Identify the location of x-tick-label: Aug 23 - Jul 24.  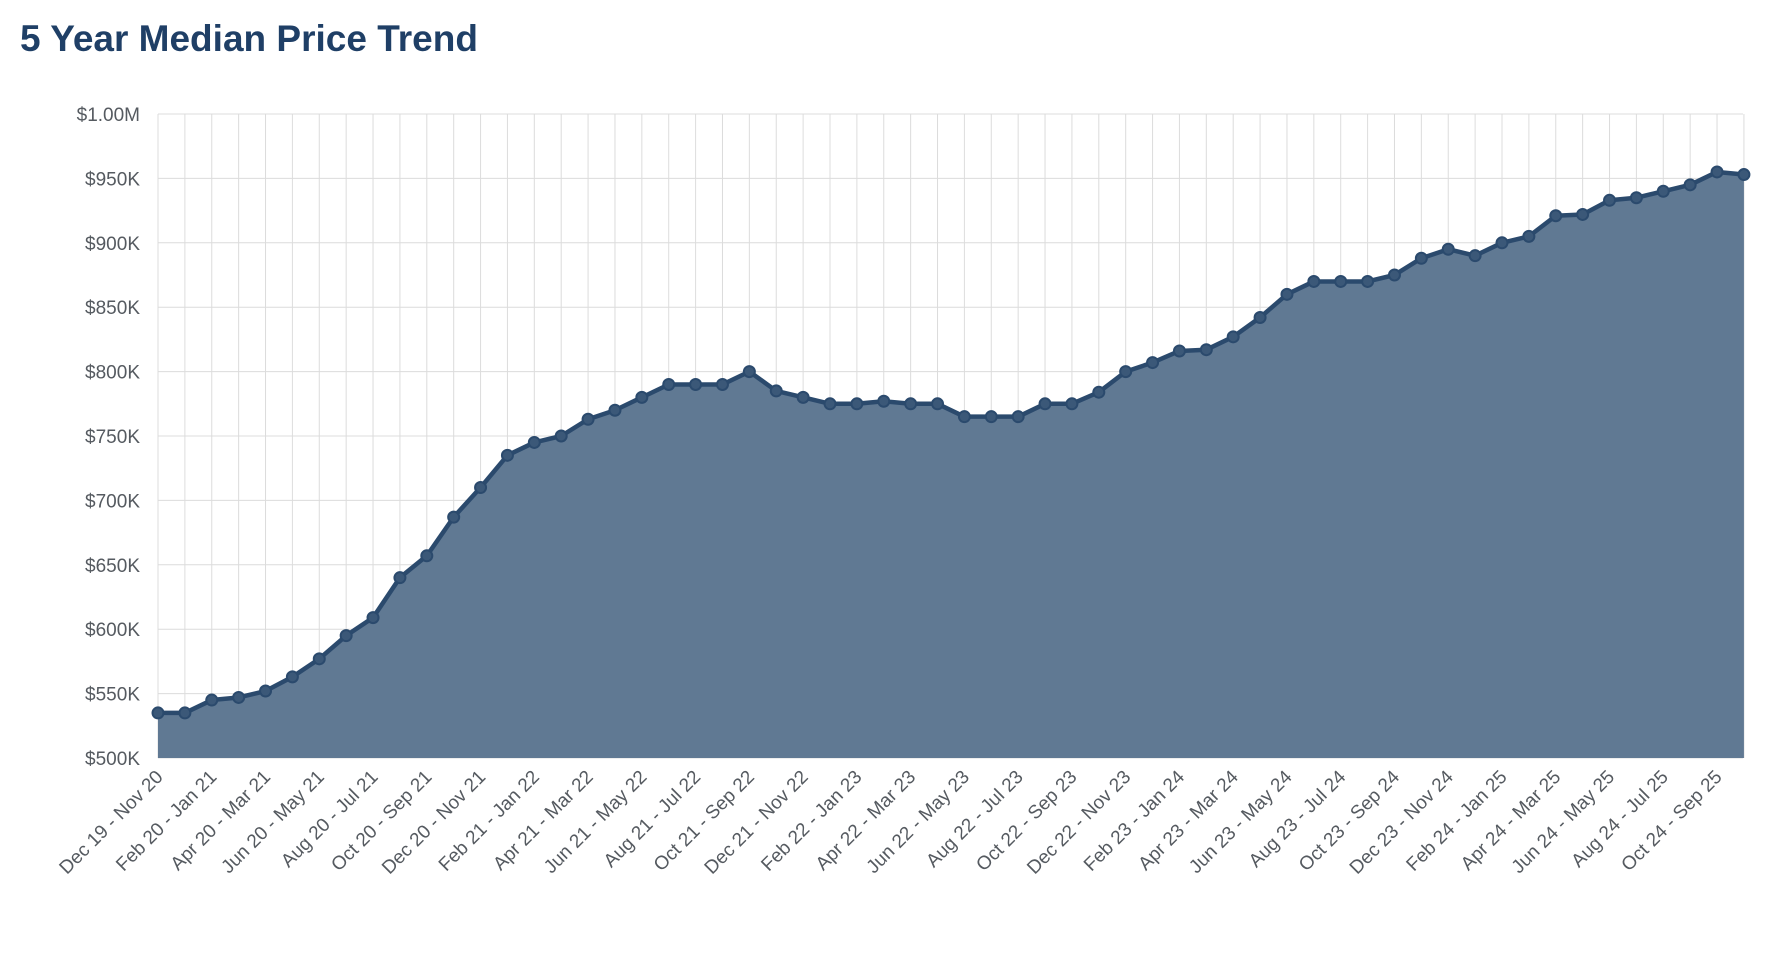
(1298, 819).